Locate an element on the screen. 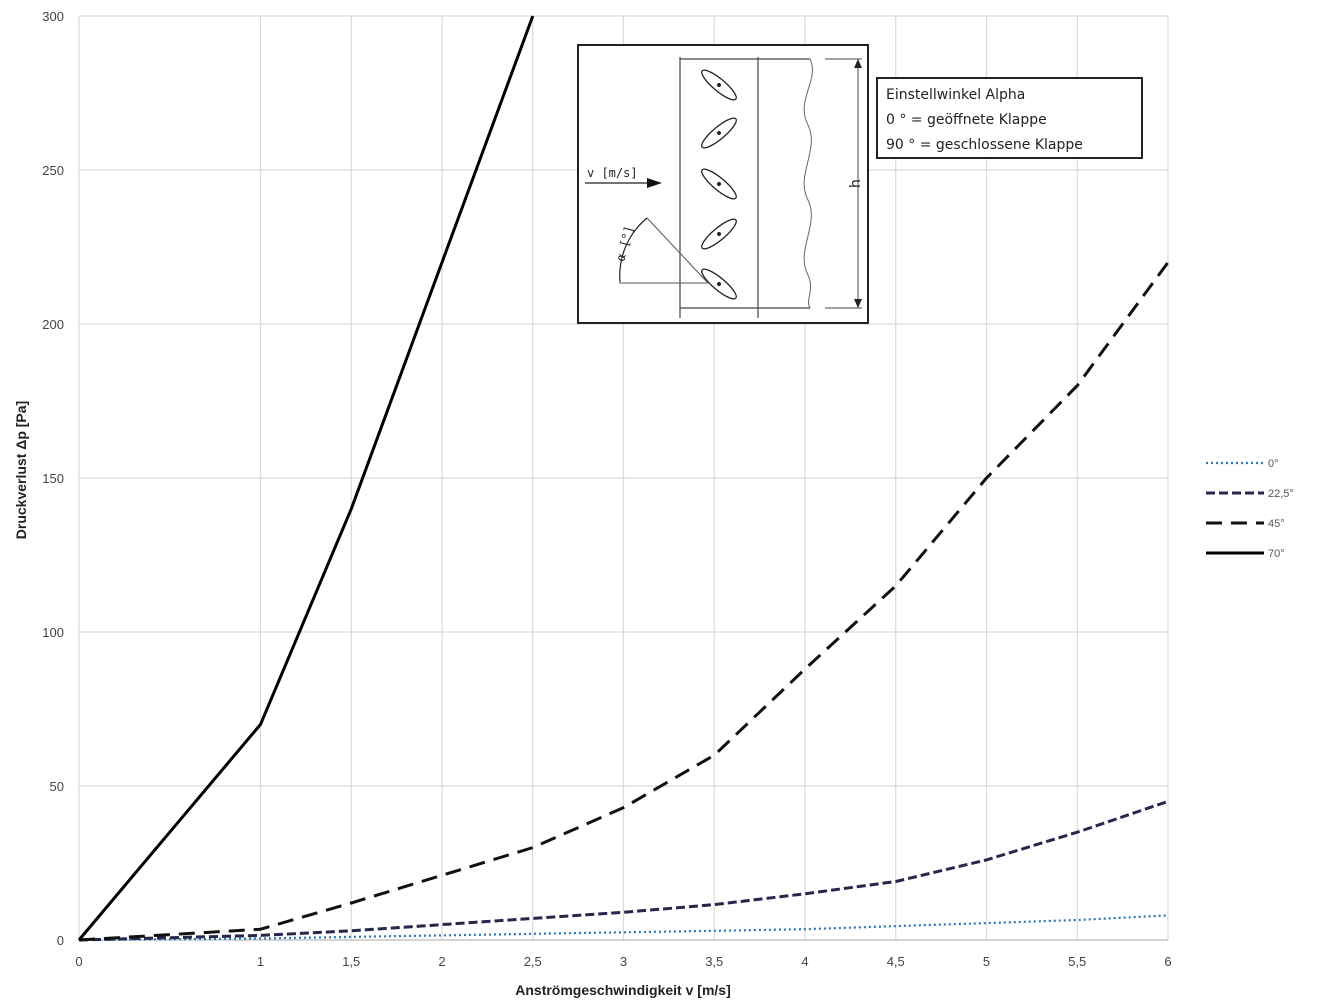  x-tick-label: 1 is located at coordinates (260, 961).